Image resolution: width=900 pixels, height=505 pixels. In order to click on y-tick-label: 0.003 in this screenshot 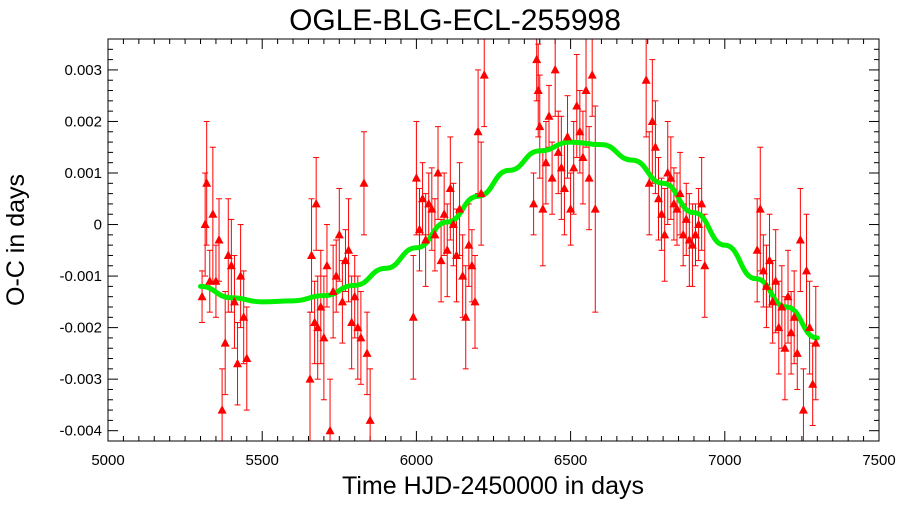, I will do `click(83, 70)`.